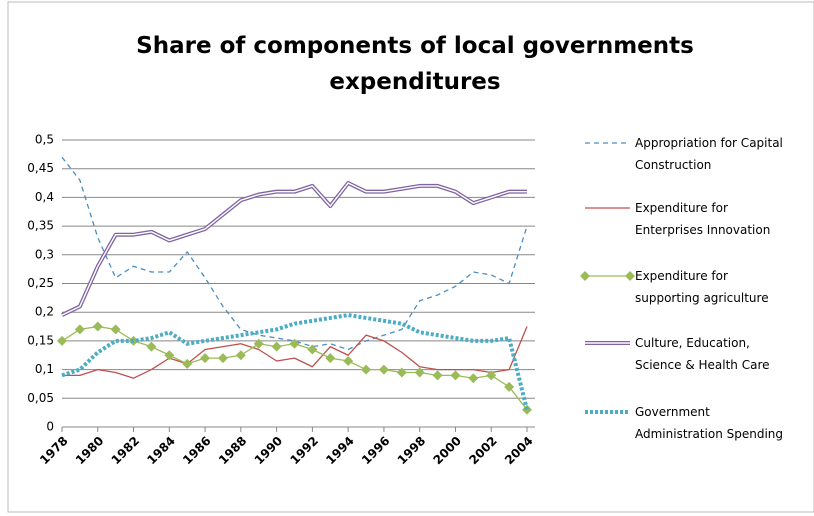  What do you see at coordinates (40, 340) in the screenshot?
I see `y-tick-label: 0,15` at bounding box center [40, 340].